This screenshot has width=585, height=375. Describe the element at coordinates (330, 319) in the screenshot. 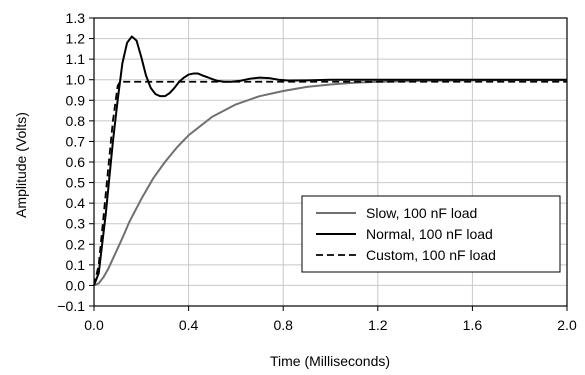

I see `x-axis: 0.0 0.4 0.8 1.2 1.6 2.0` at that location.